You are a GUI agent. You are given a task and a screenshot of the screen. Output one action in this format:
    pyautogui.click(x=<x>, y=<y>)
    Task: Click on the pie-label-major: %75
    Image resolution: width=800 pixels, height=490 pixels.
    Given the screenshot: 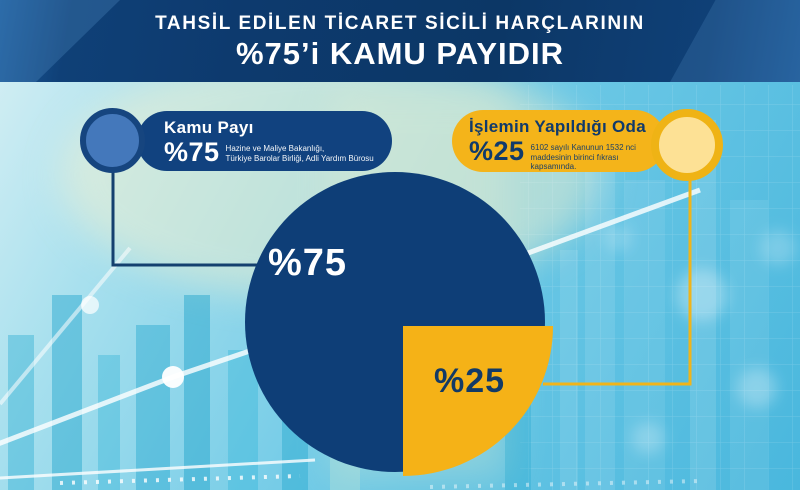 What is the action you would take?
    pyautogui.click(x=308, y=263)
    